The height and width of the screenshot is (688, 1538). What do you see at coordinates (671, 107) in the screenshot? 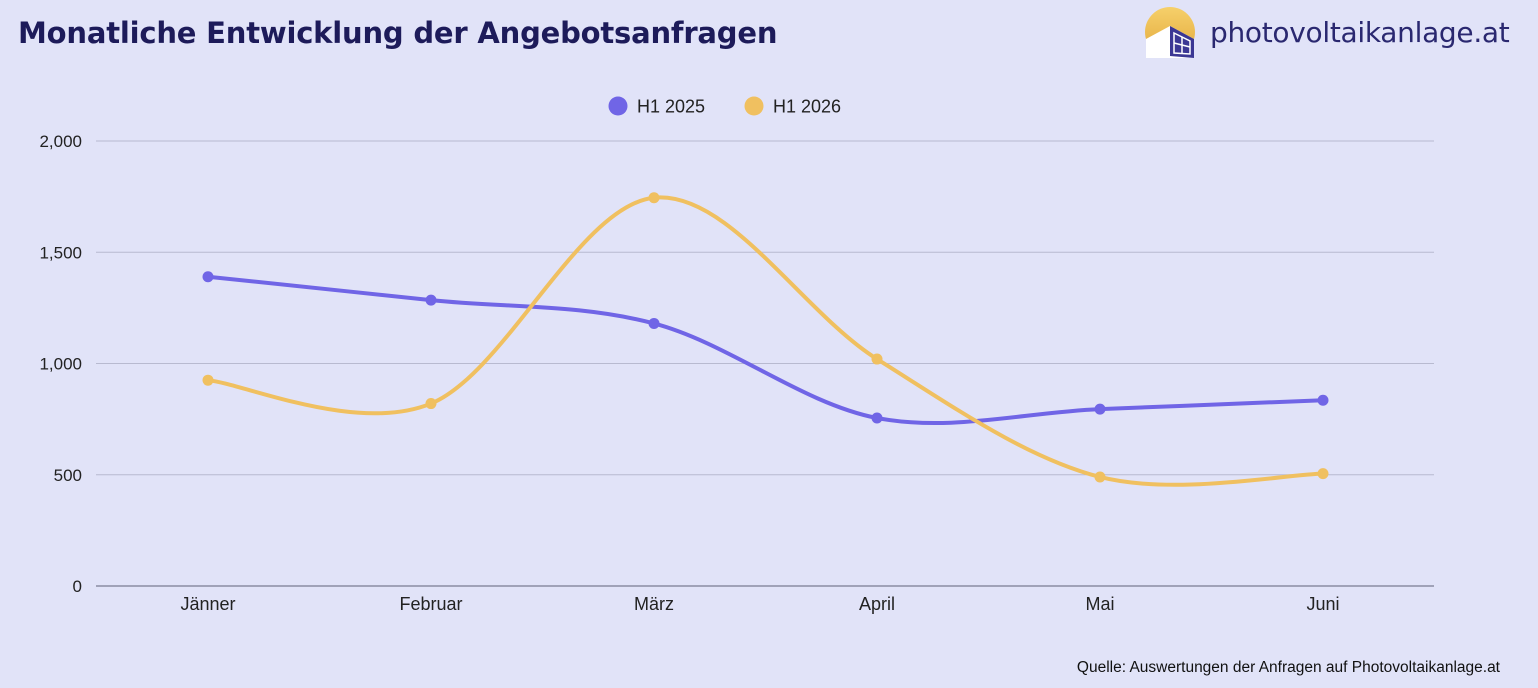
I see `legend-label: H1 2025` at bounding box center [671, 107].